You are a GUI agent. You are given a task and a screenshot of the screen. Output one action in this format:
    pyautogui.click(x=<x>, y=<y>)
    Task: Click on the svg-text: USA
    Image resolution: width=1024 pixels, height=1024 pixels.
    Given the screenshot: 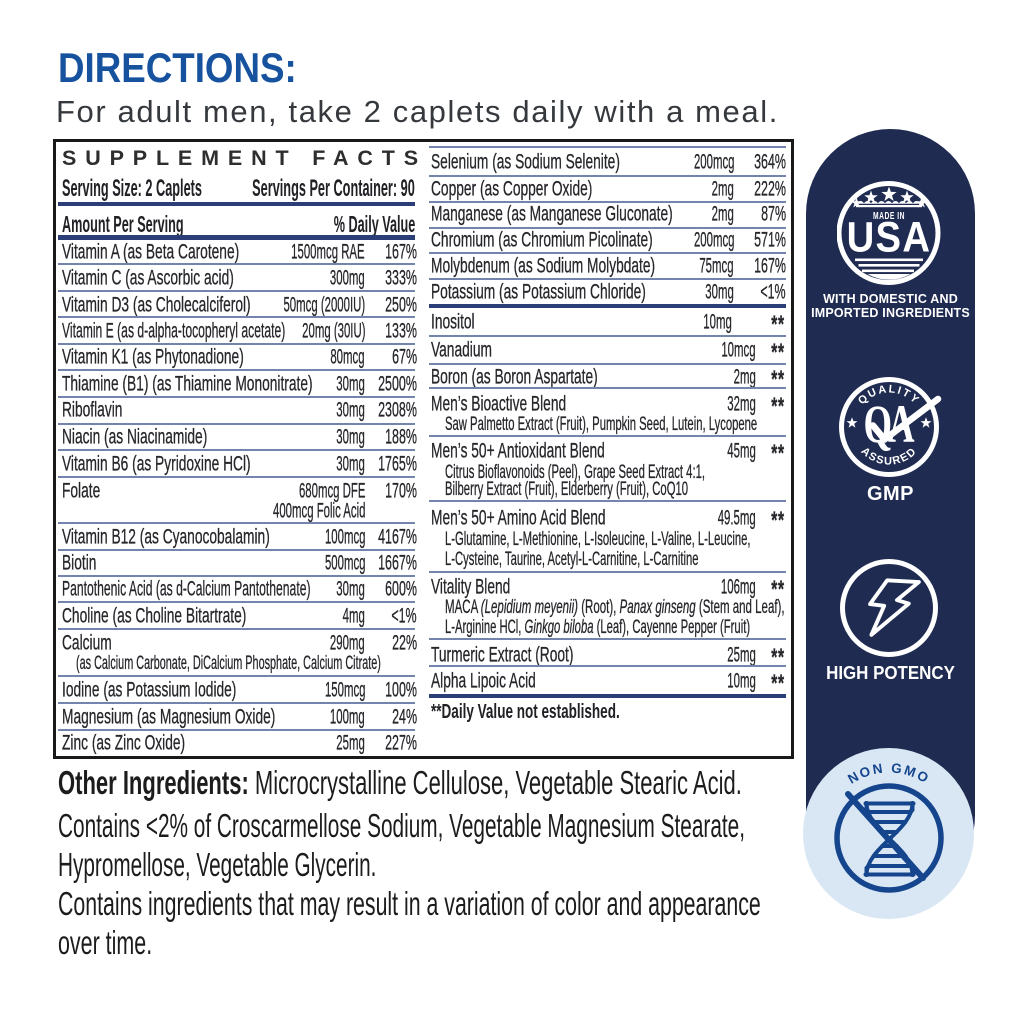 What is the action you would take?
    pyautogui.click(x=889, y=237)
    